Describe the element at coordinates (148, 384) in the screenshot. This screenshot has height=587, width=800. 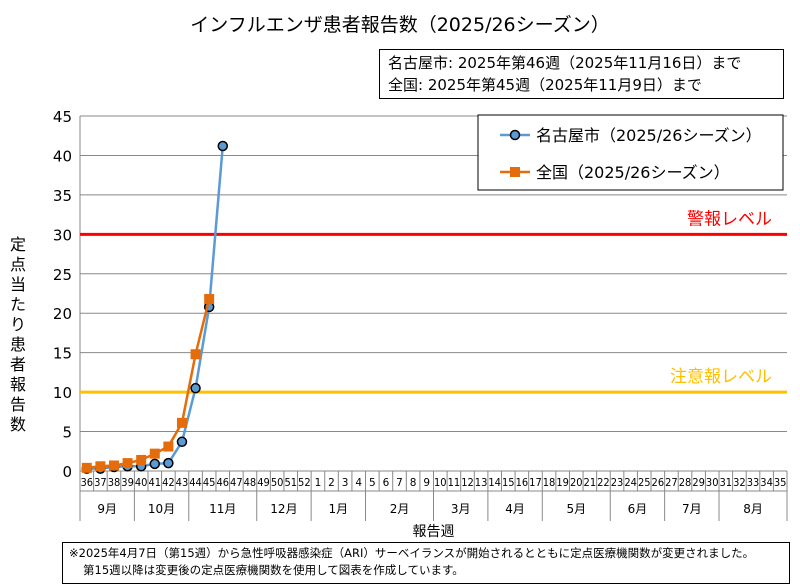
I see `series-line` at that location.